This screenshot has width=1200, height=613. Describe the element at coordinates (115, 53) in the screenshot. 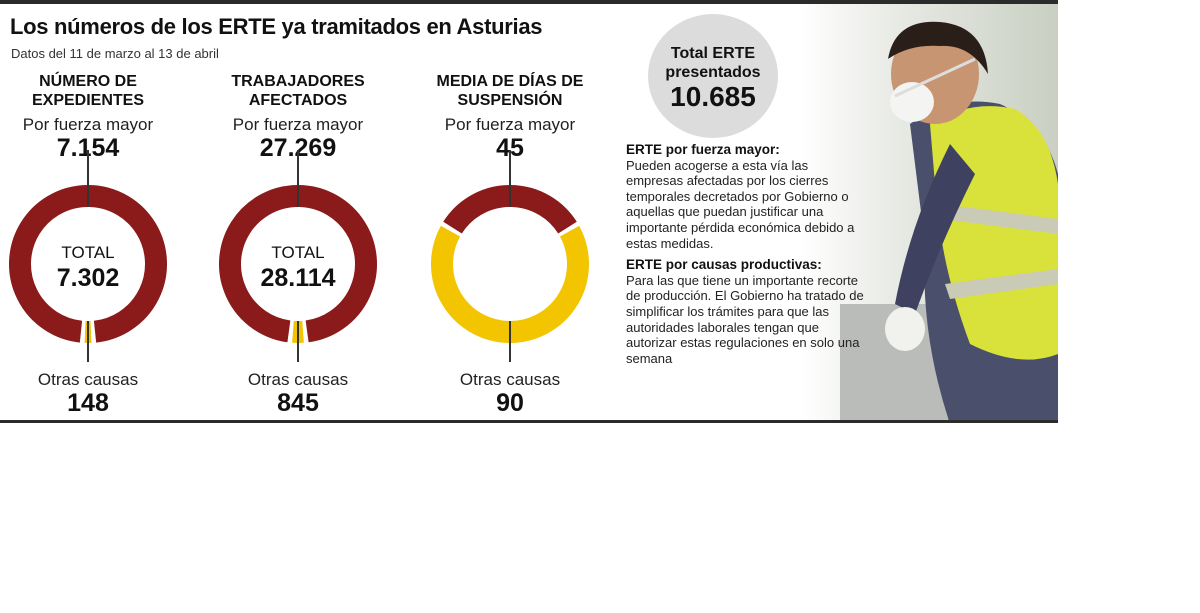

I see `chart-subtitle: Datos del 11 de marzo al 13 de abril` at that location.